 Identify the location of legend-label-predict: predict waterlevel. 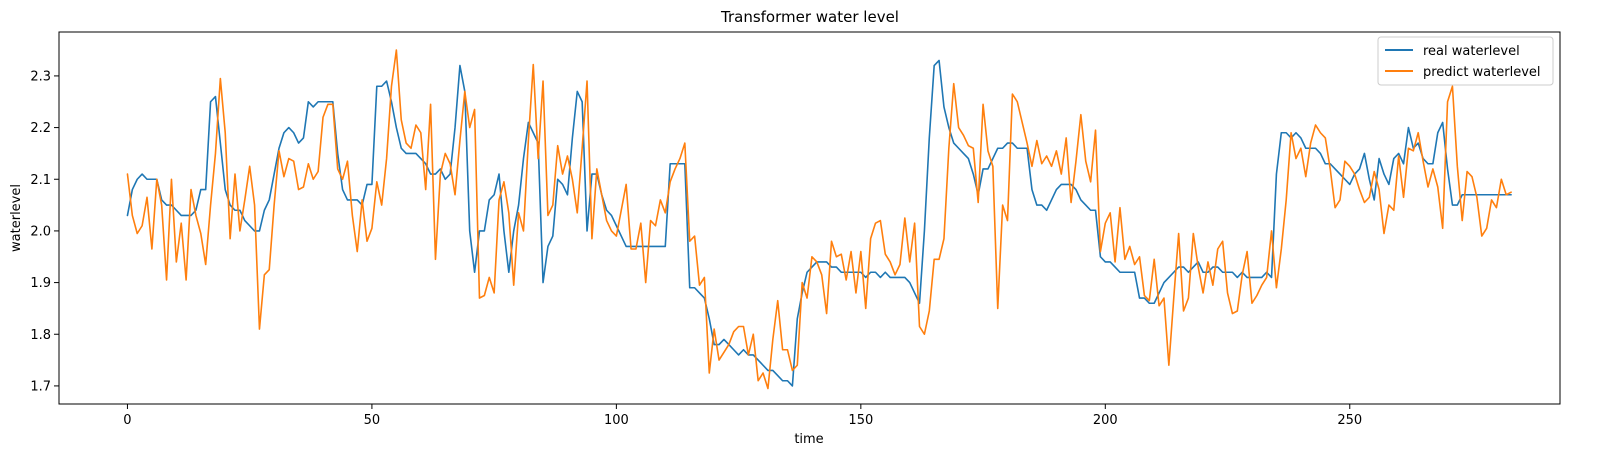
(1482, 72).